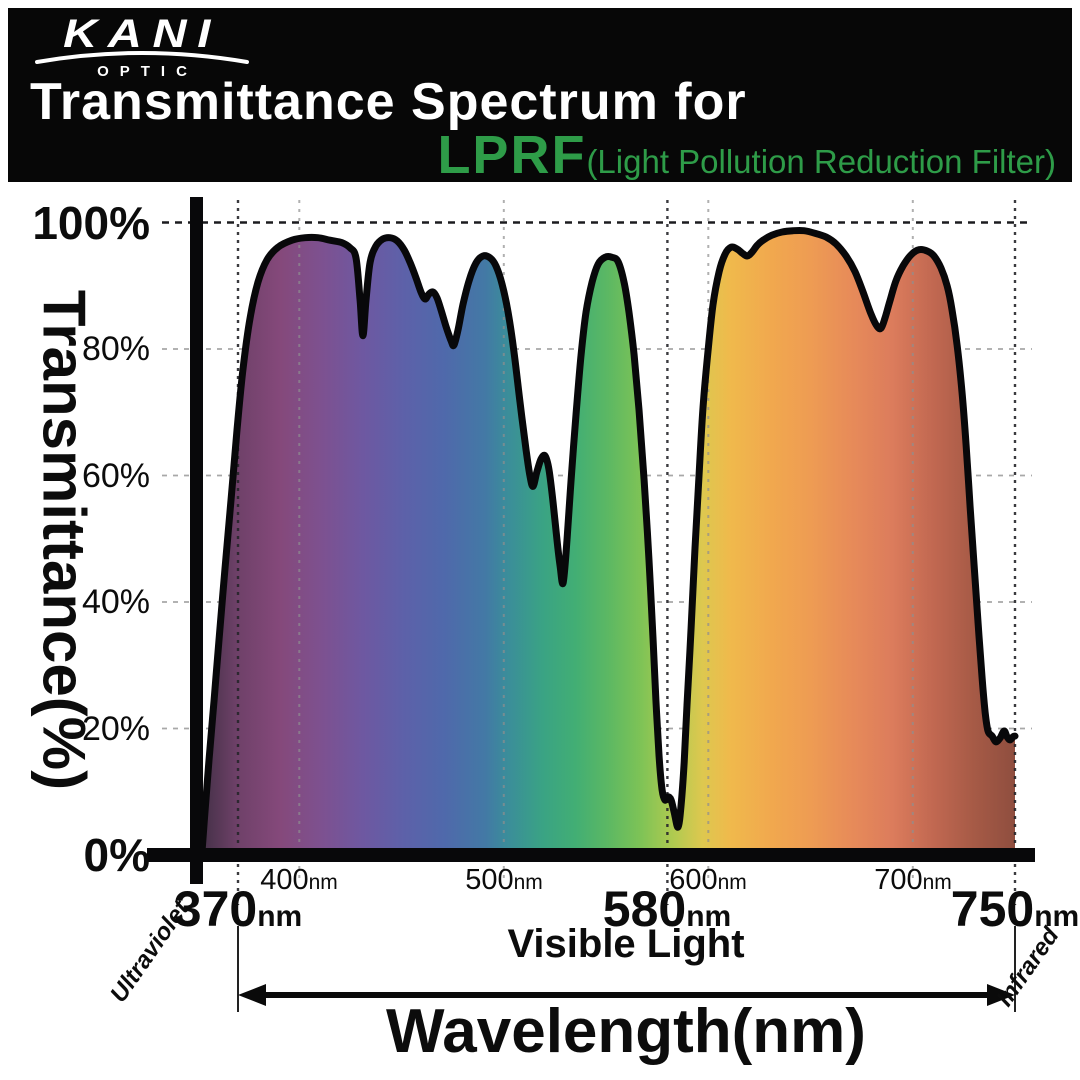 This screenshot has width=1080, height=1080. I want to click on x-tick-number: 500, so click(489, 880).